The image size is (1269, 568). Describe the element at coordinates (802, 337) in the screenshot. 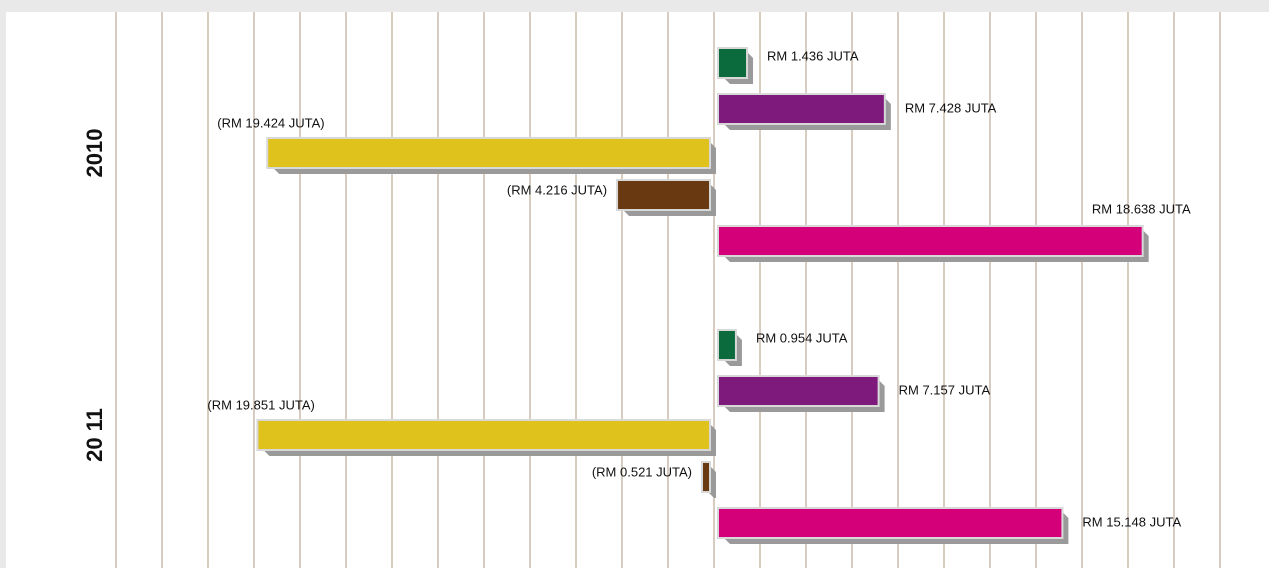

I see `value-label: RM 0.954 JUTA` at that location.